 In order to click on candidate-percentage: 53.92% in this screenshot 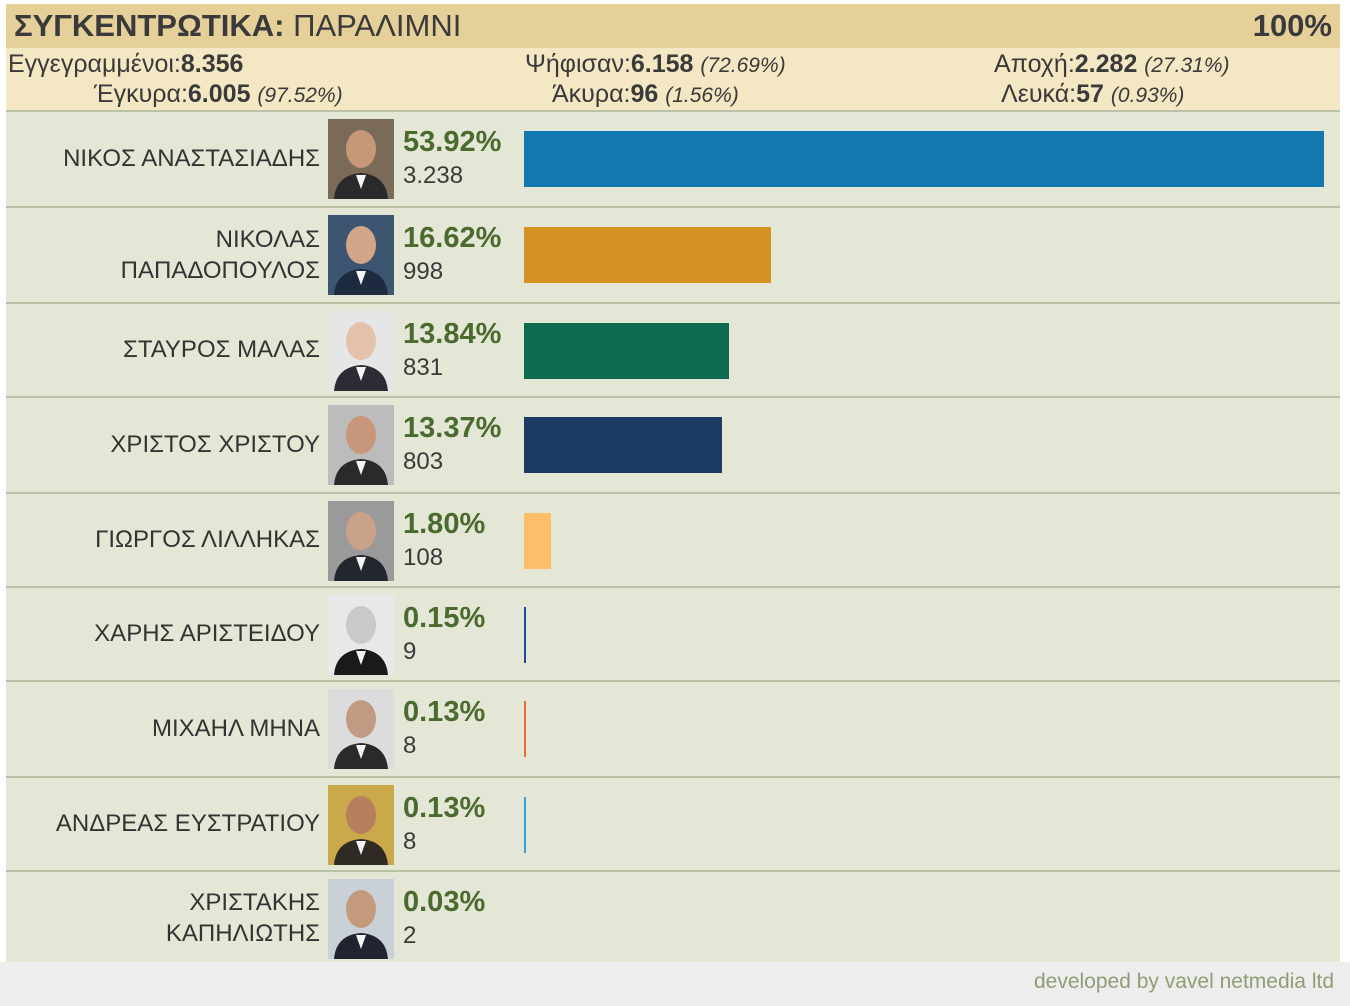, I will do `click(452, 142)`.